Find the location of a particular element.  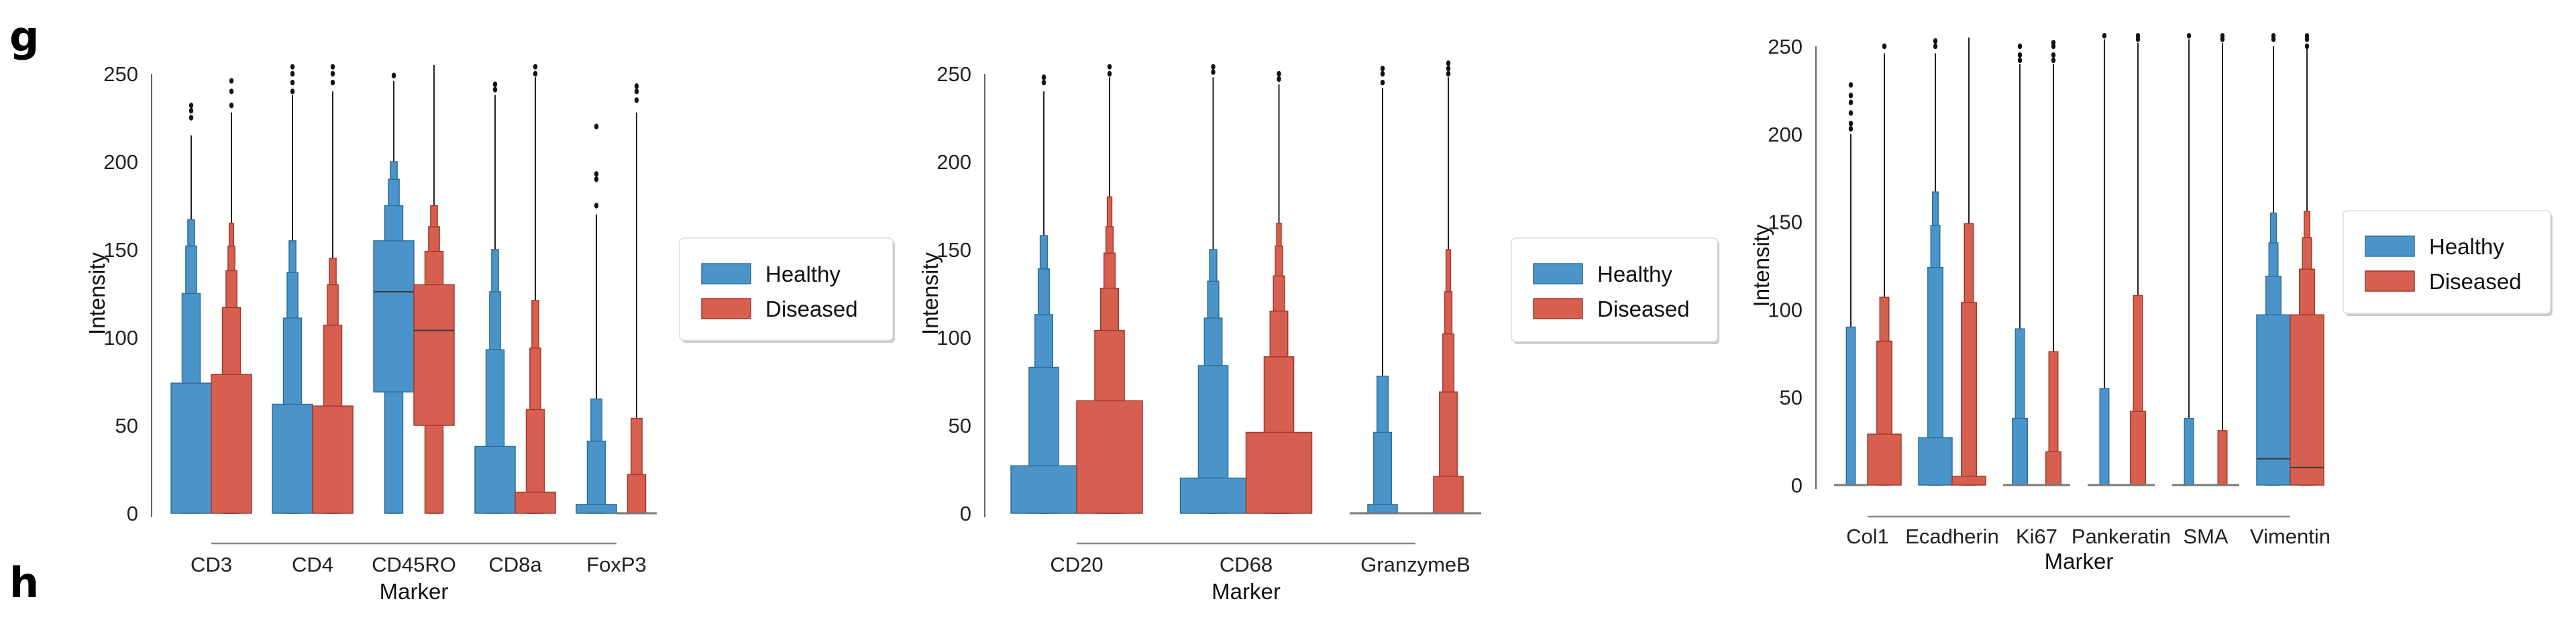

y-tick-label: 150 is located at coordinates (953, 250).